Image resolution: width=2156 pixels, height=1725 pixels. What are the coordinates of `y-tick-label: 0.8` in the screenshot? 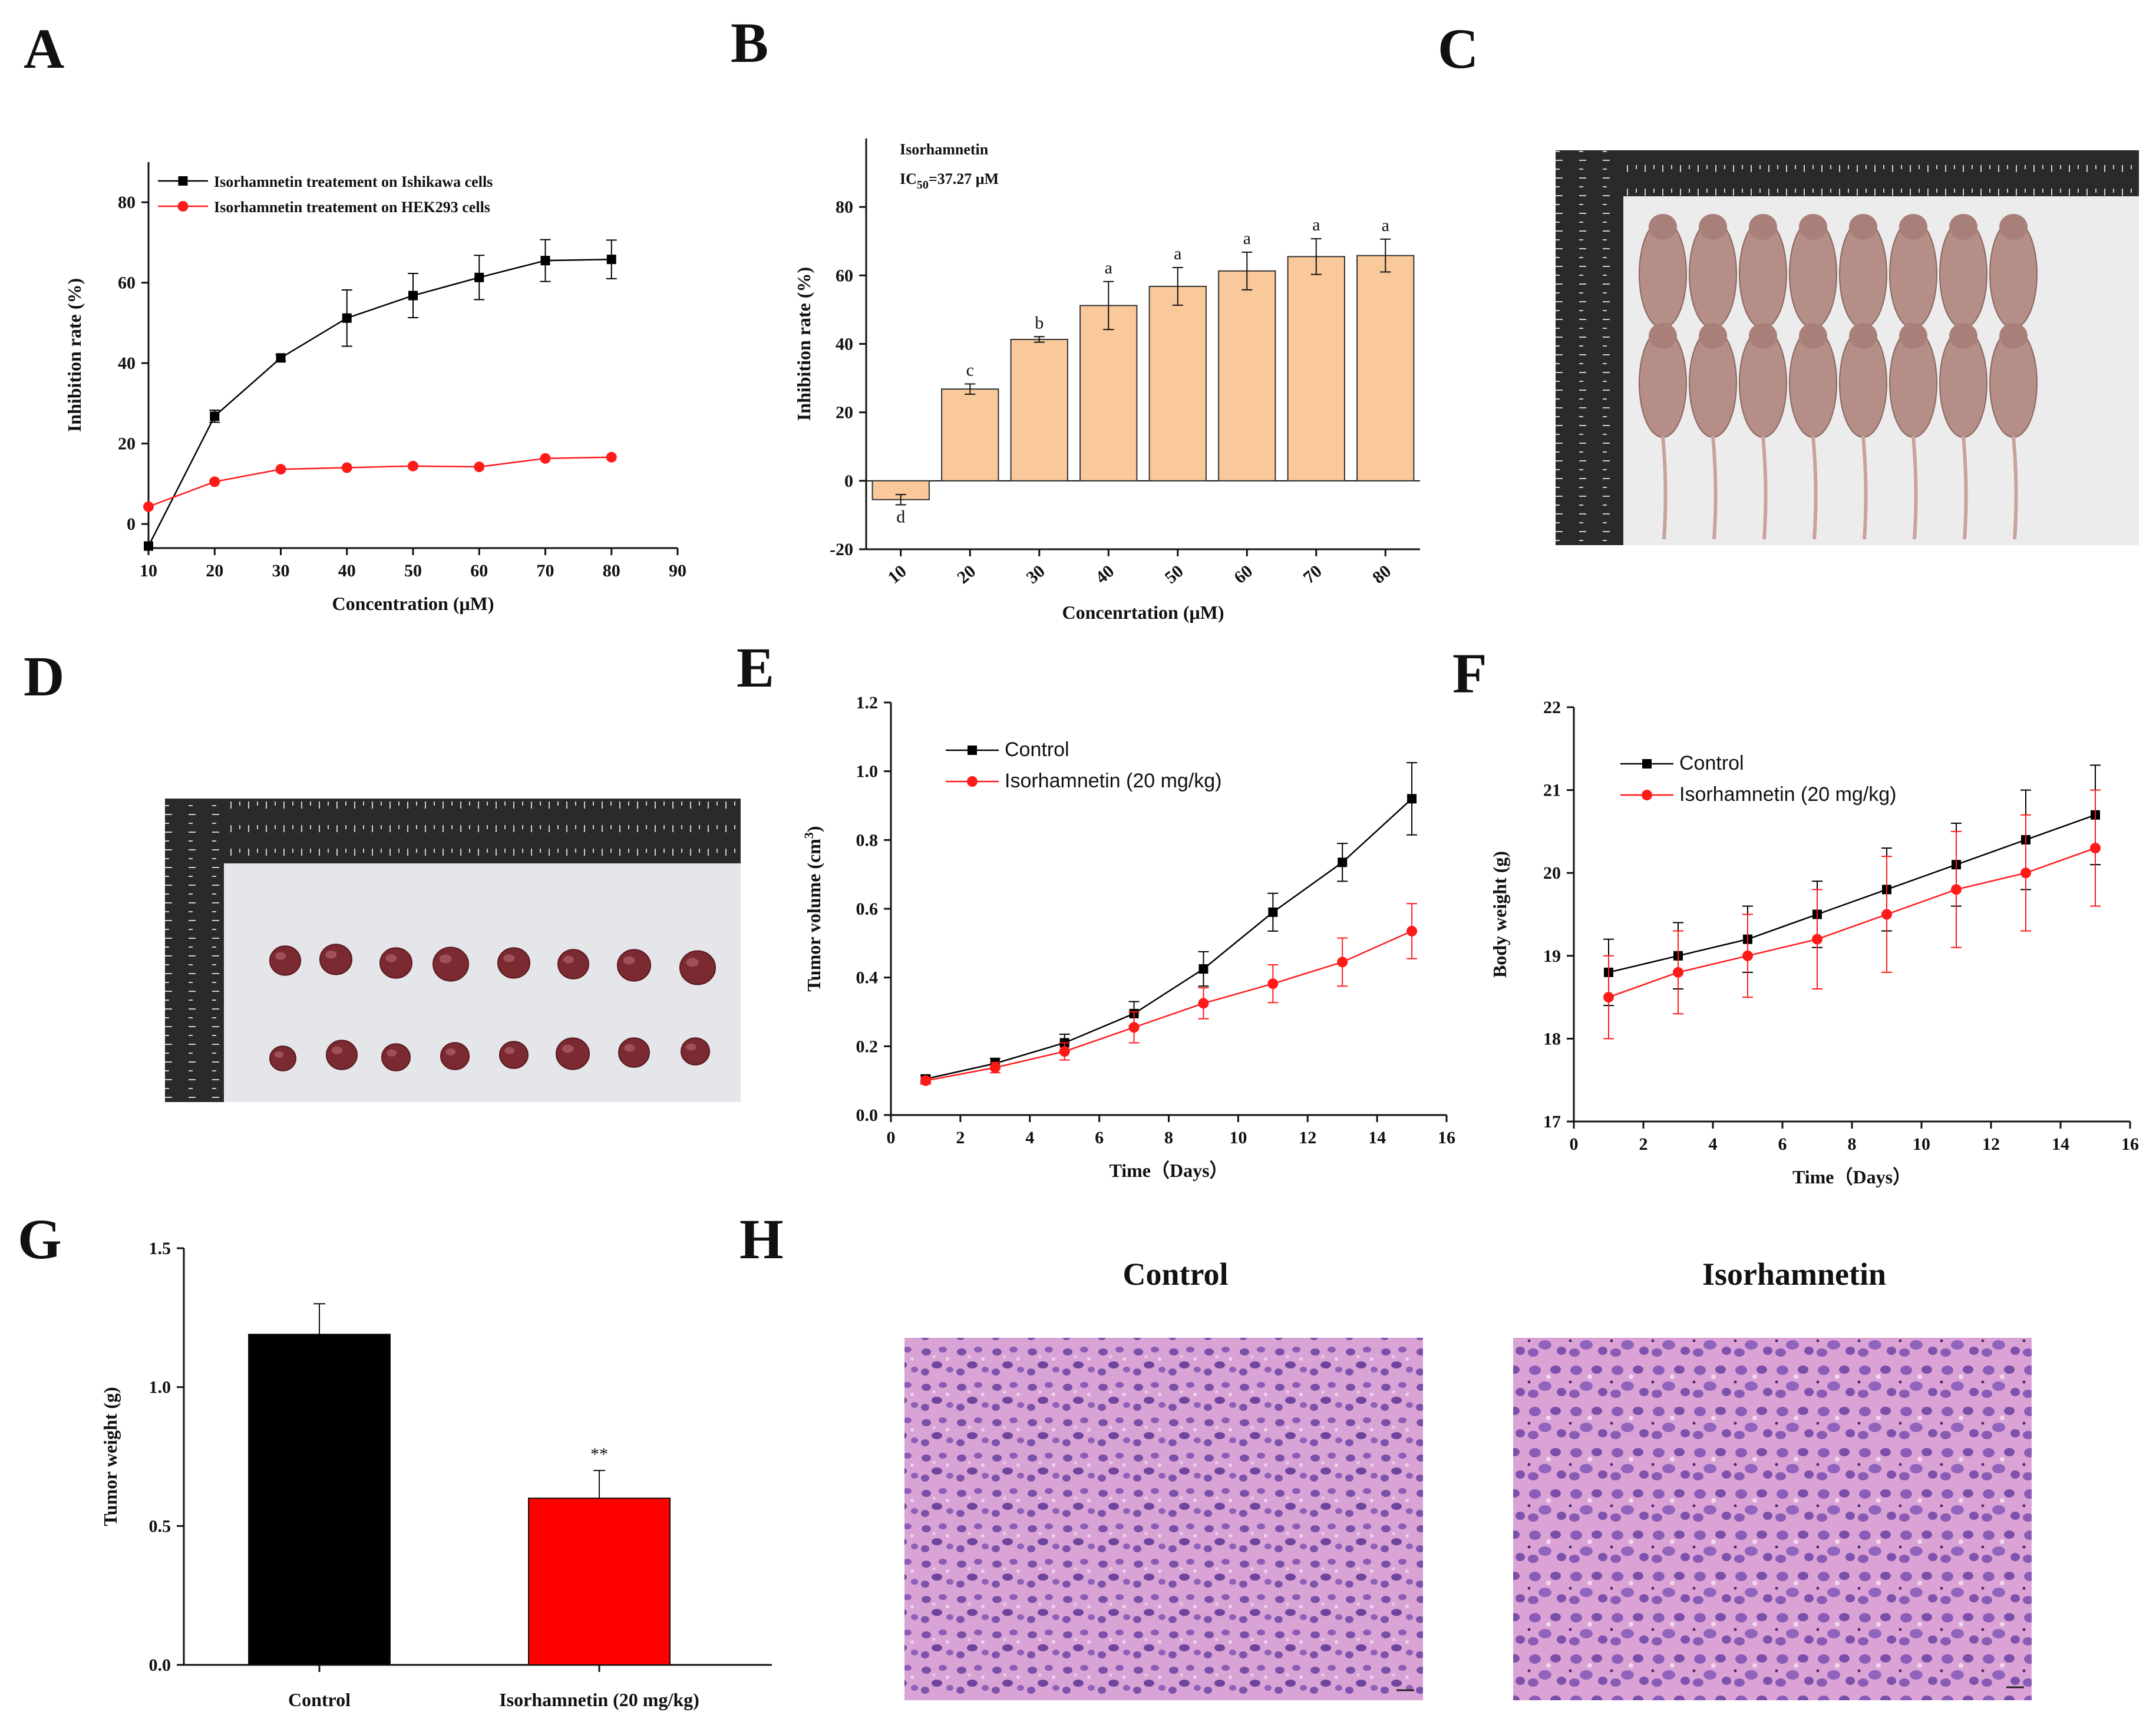 It's located at (867, 840).